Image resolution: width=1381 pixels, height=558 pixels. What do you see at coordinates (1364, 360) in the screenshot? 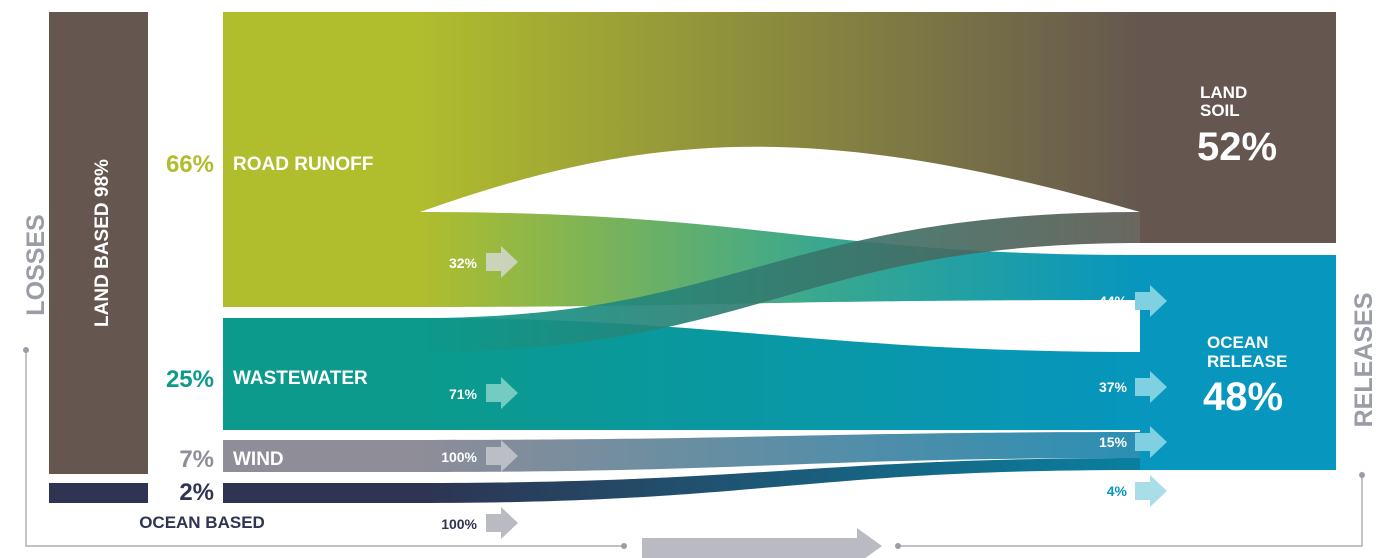
I see `releases-label: RELEASES` at bounding box center [1364, 360].